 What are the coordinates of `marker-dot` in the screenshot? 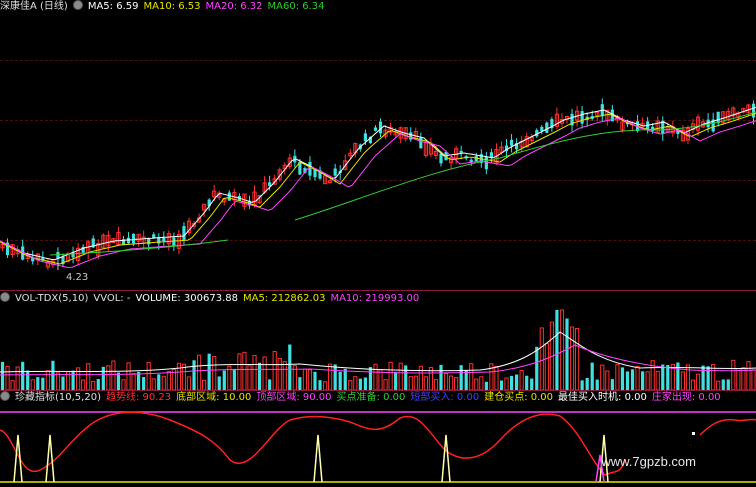 It's located at (693, 433).